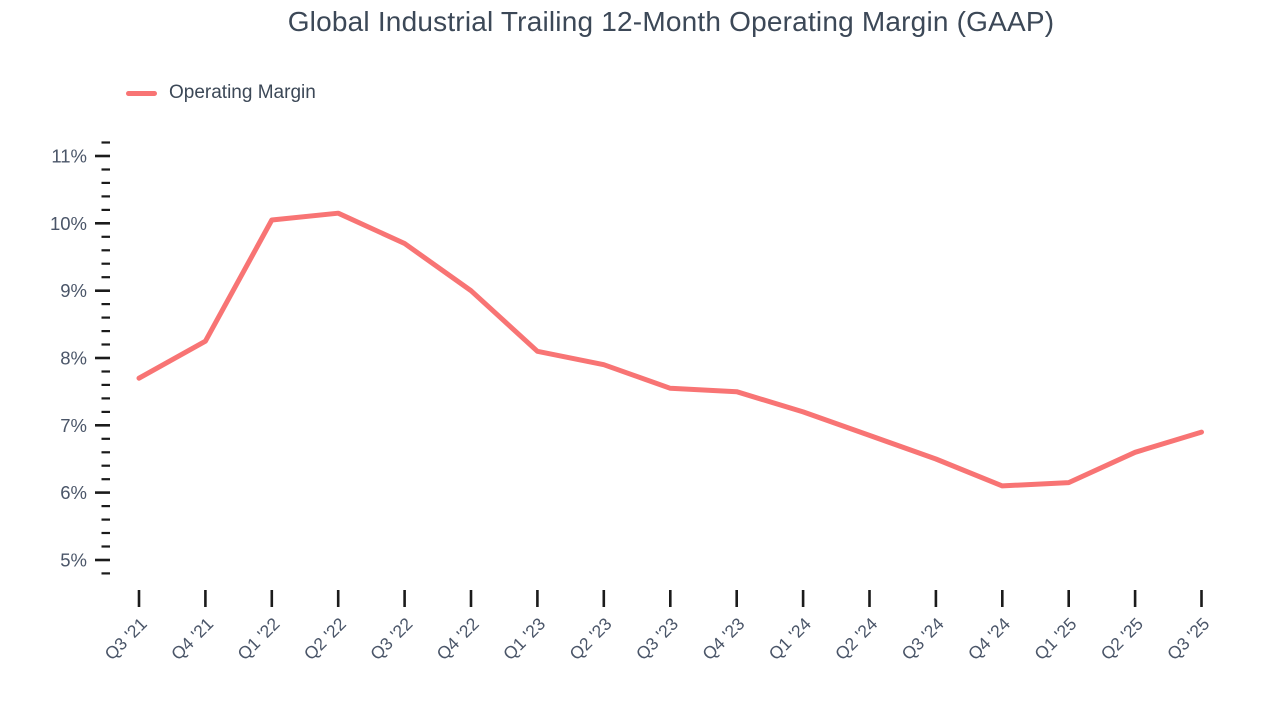 The image size is (1280, 720). I want to click on x-axis-label: Q4 '23, so click(723, 639).